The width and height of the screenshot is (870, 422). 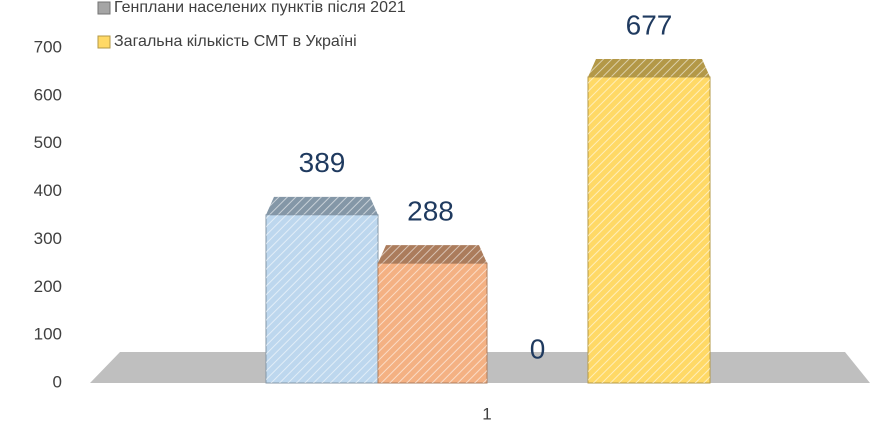 What do you see at coordinates (322, 162) in the screenshot?
I see `data-label: 389` at bounding box center [322, 162].